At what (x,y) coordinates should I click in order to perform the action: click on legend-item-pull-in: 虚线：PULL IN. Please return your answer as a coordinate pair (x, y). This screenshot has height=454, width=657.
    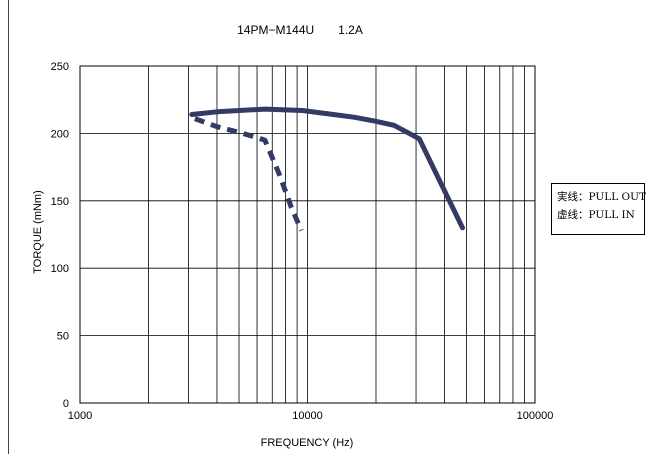
    Looking at the image, I should click on (596, 215).